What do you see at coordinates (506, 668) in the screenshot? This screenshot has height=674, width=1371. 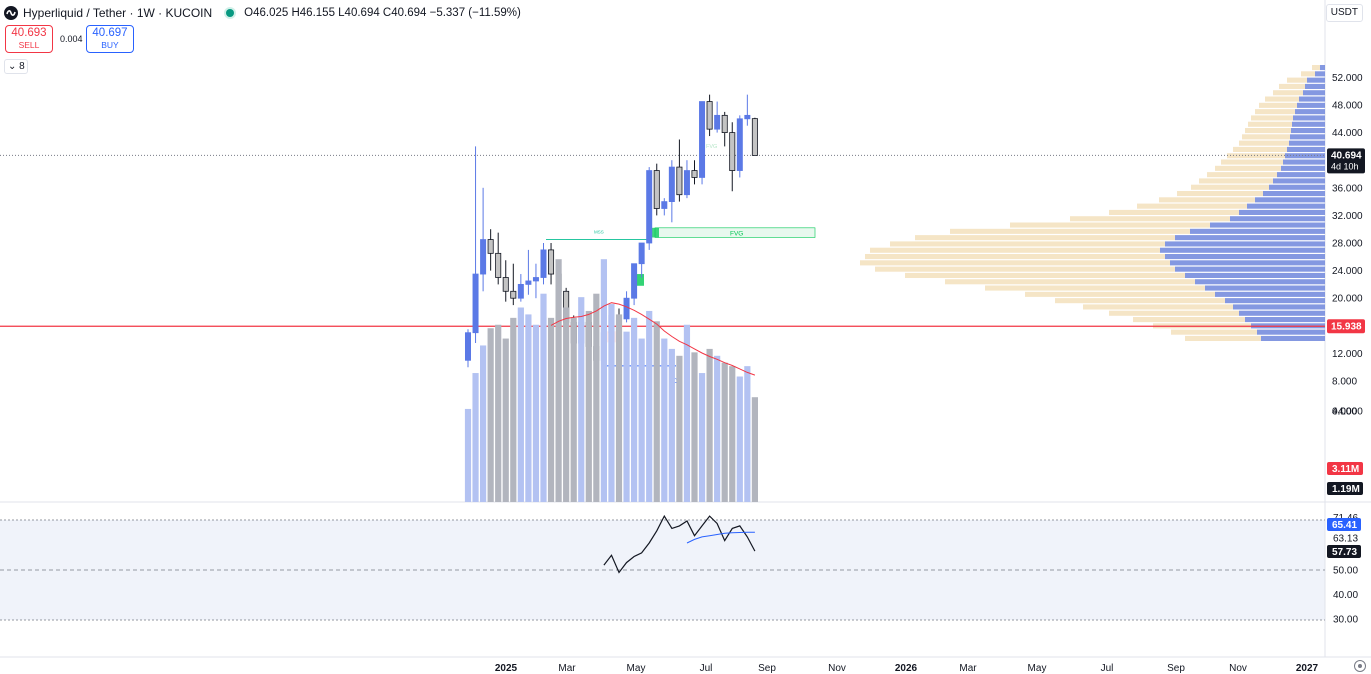 I see `time-tick-label: 2025` at bounding box center [506, 668].